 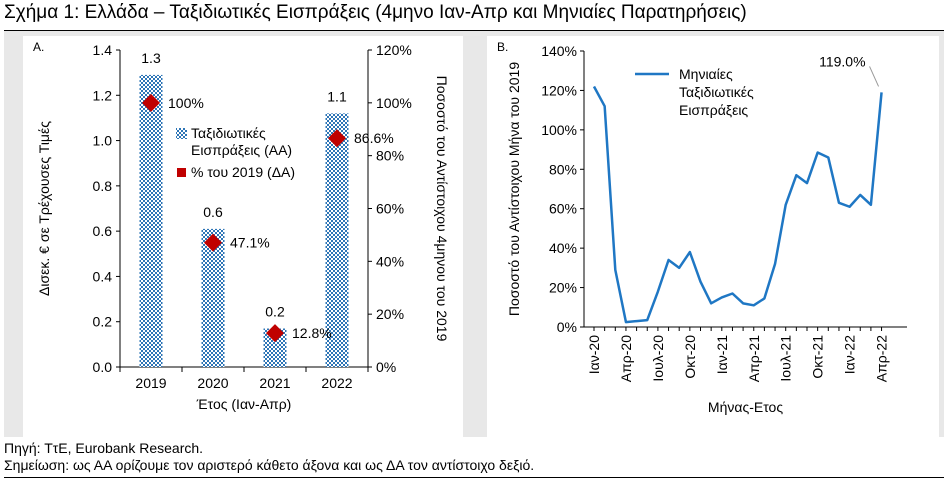 I want to click on left-tick-label: 0.4, so click(x=103, y=276).